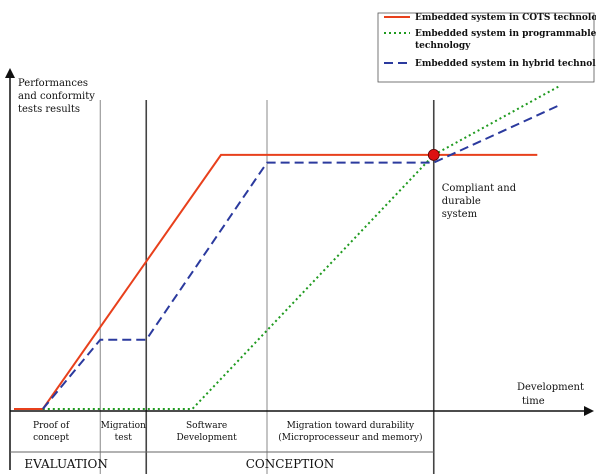  I want to click on legend-label-2: Embedded system in hybrid technology, so click(505, 64).